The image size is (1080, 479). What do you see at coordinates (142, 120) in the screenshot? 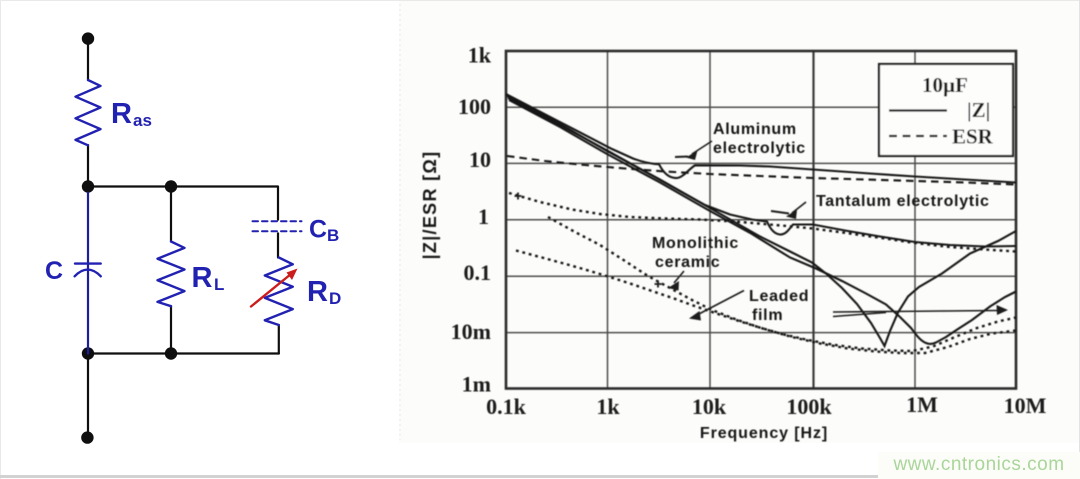
I see `svg-text: as` at bounding box center [142, 120].